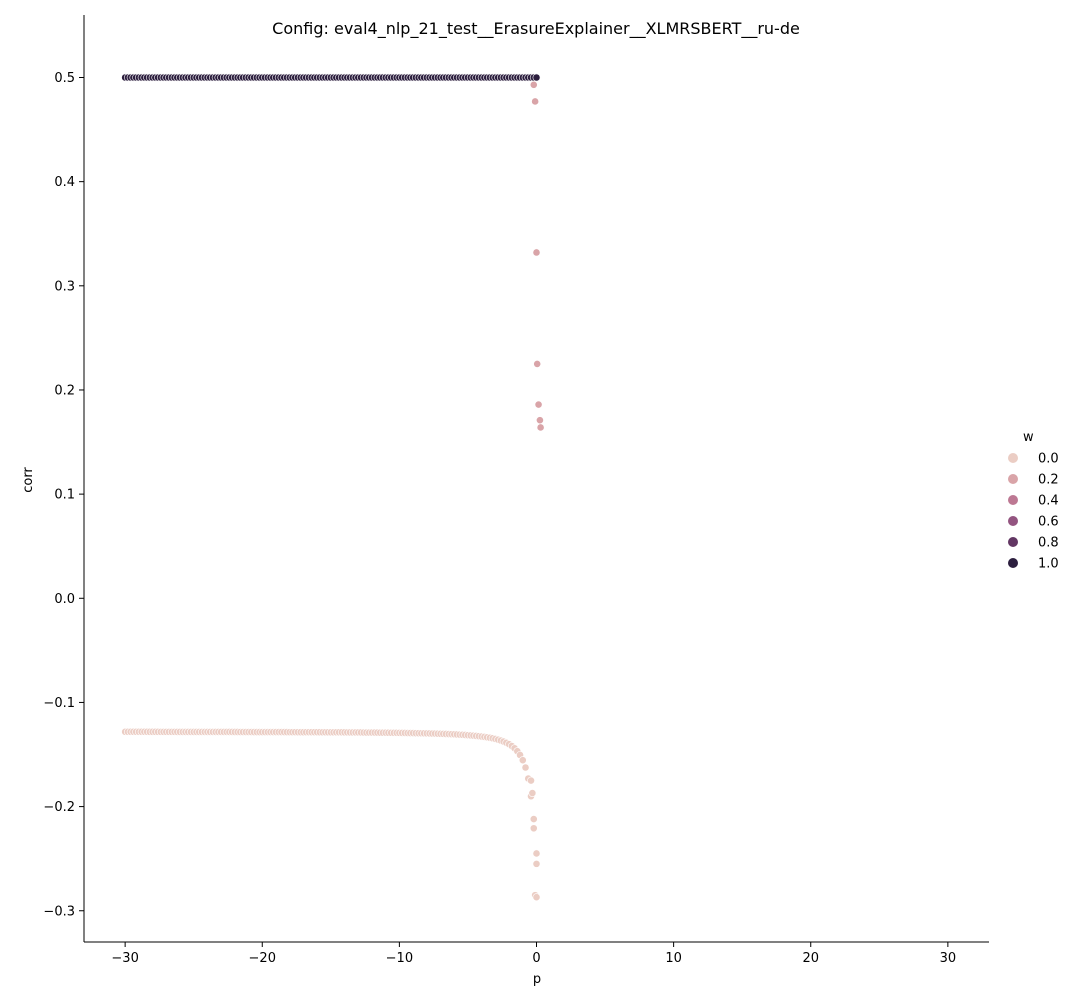  Describe the element at coordinates (1048, 522) in the screenshot. I see `legend-label: 0.6` at that location.